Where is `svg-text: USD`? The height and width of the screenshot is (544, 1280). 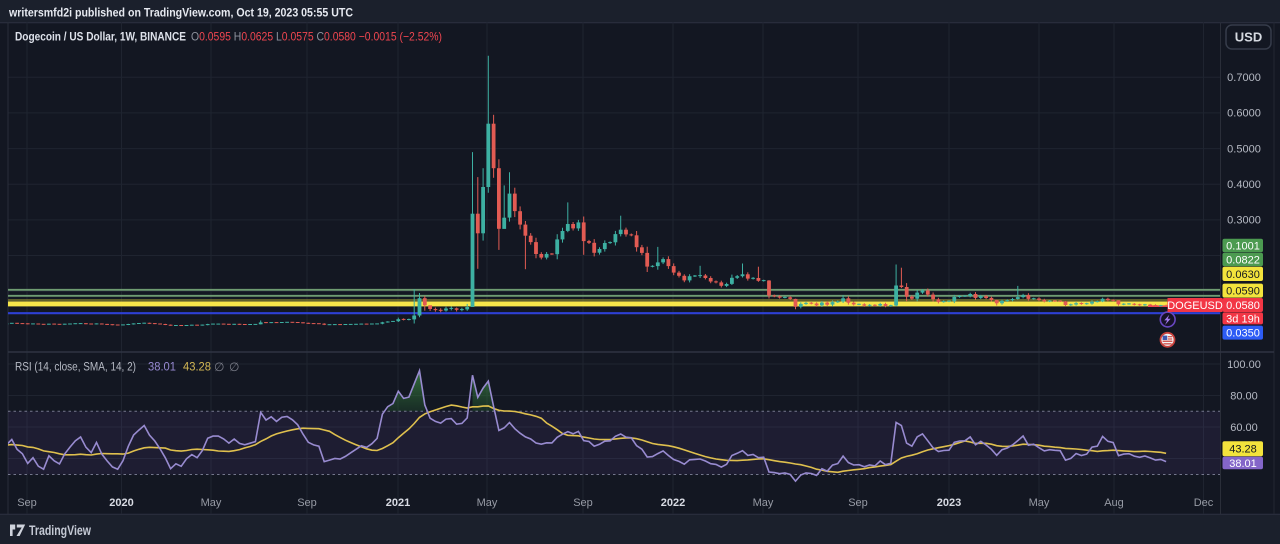 svg-text: USD is located at coordinates (1248, 37).